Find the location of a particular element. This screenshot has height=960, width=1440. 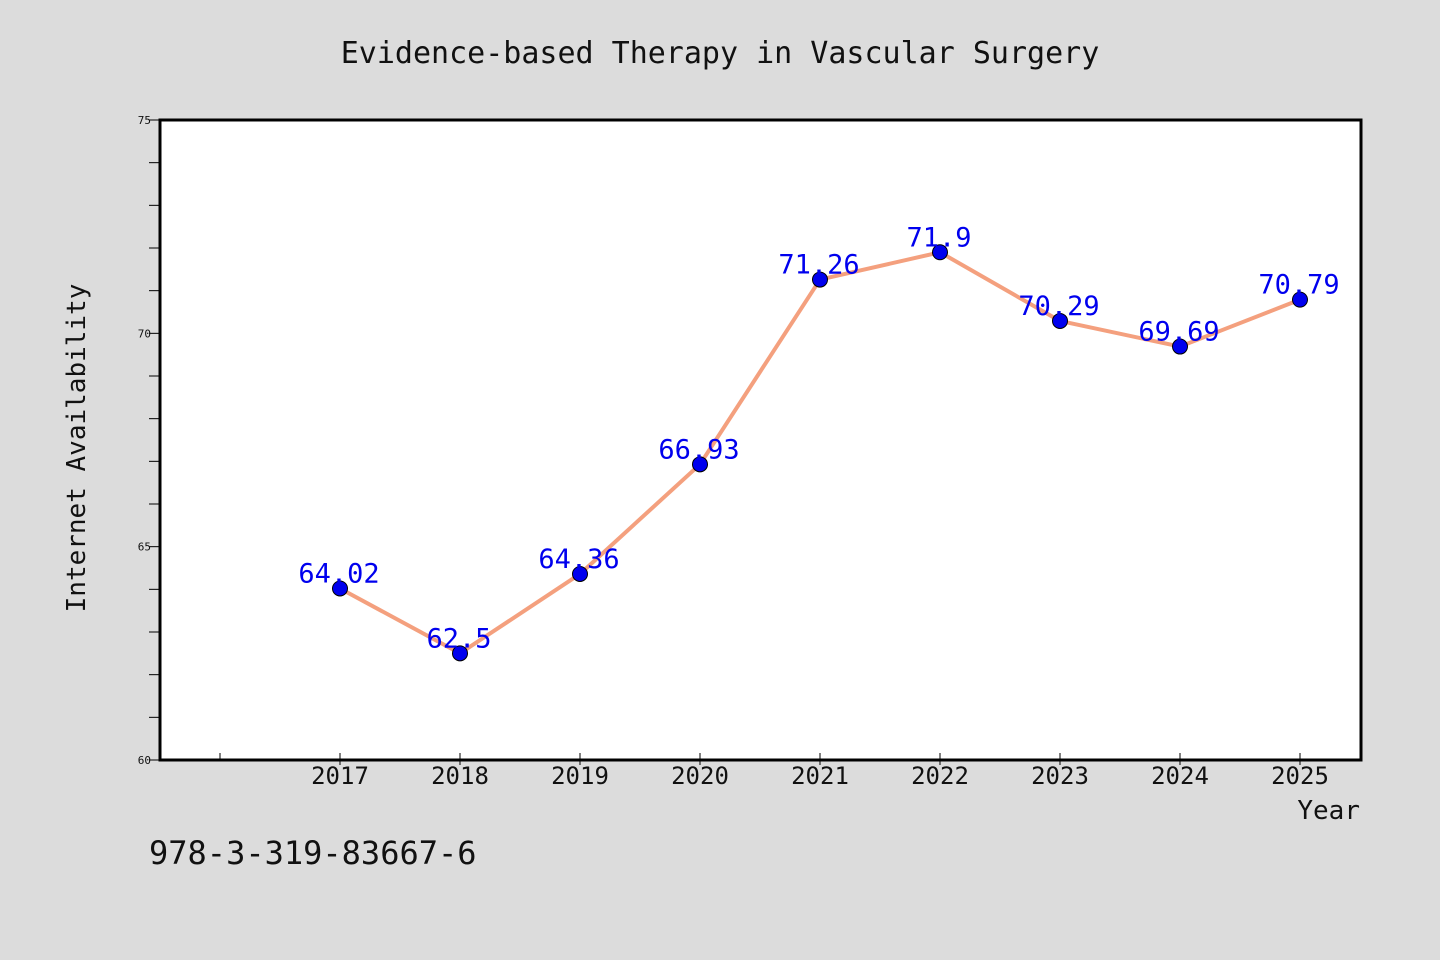

y-tick-labels: 60 65 70 75 is located at coordinates (144, 440).